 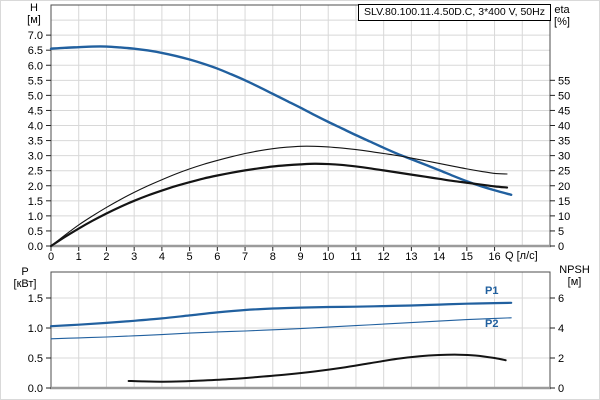 What do you see at coordinates (454, 12) in the screenshot?
I see `chart-title-box: SLV.80.100.11.4.50D.C, 3*400 V, 50Hz` at bounding box center [454, 12].